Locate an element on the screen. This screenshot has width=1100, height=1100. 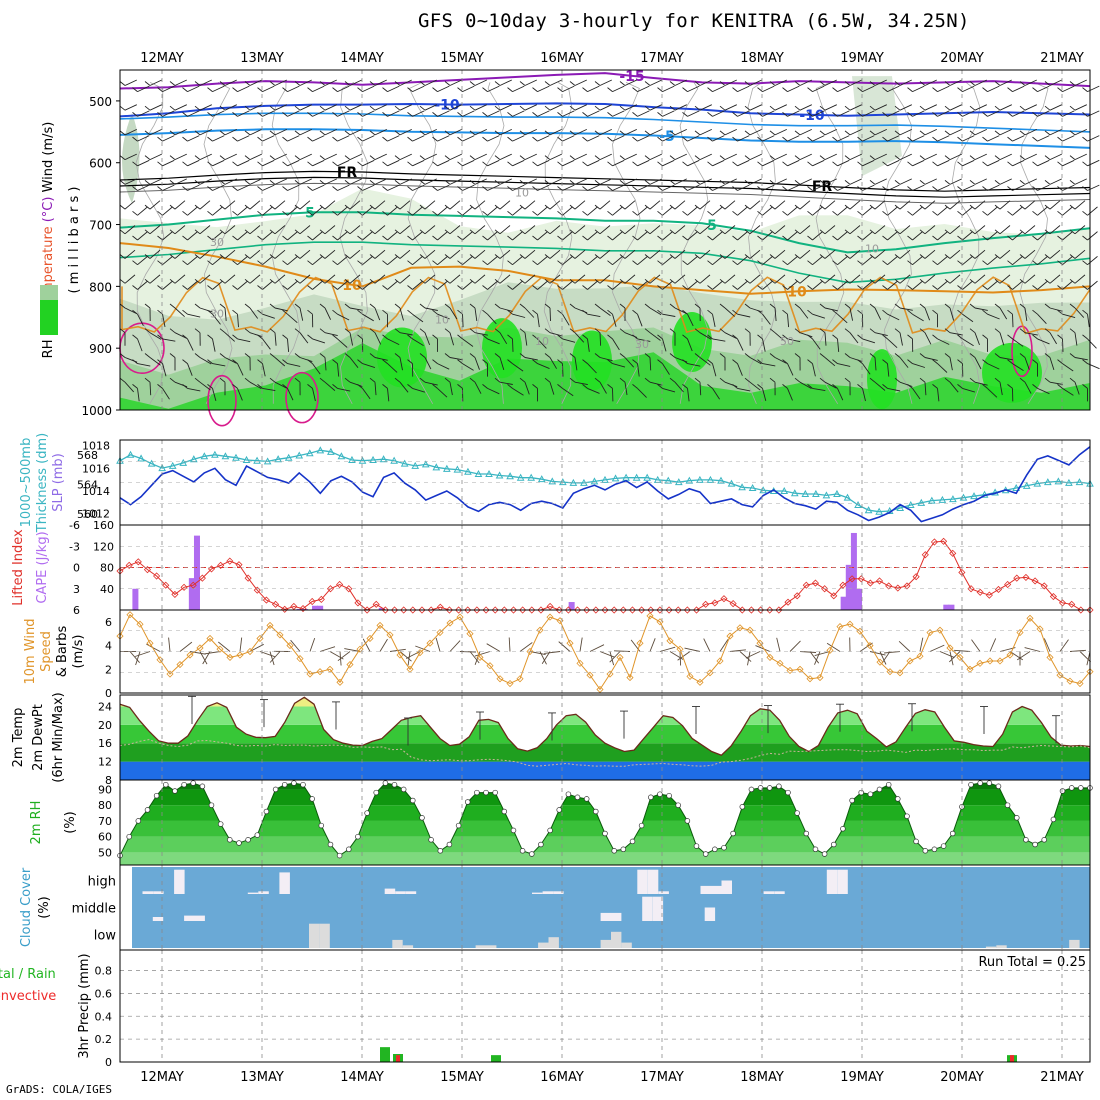
li-tick-label: -3 is located at coordinates (74, 546).